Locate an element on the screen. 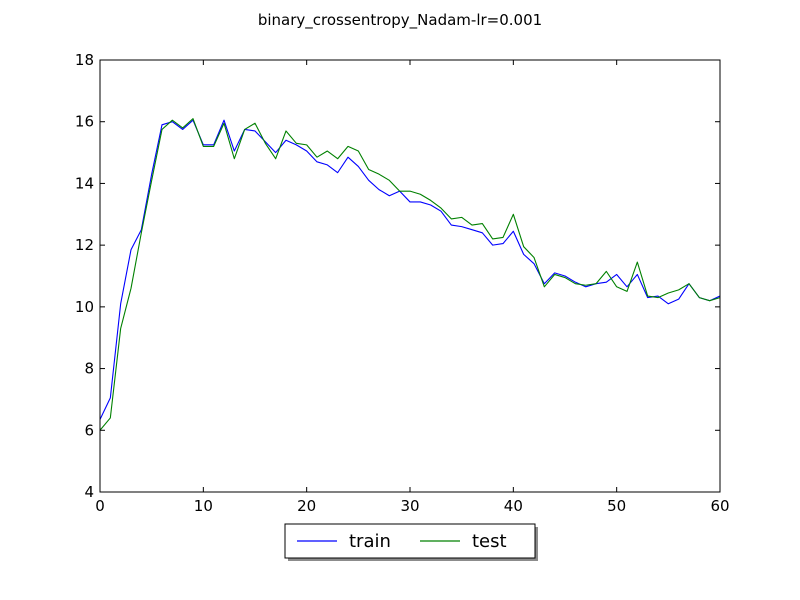 The height and width of the screenshot is (600, 800). chart-title: binary_crossentropy_Nadam-lr=0.001 is located at coordinates (400, 20).